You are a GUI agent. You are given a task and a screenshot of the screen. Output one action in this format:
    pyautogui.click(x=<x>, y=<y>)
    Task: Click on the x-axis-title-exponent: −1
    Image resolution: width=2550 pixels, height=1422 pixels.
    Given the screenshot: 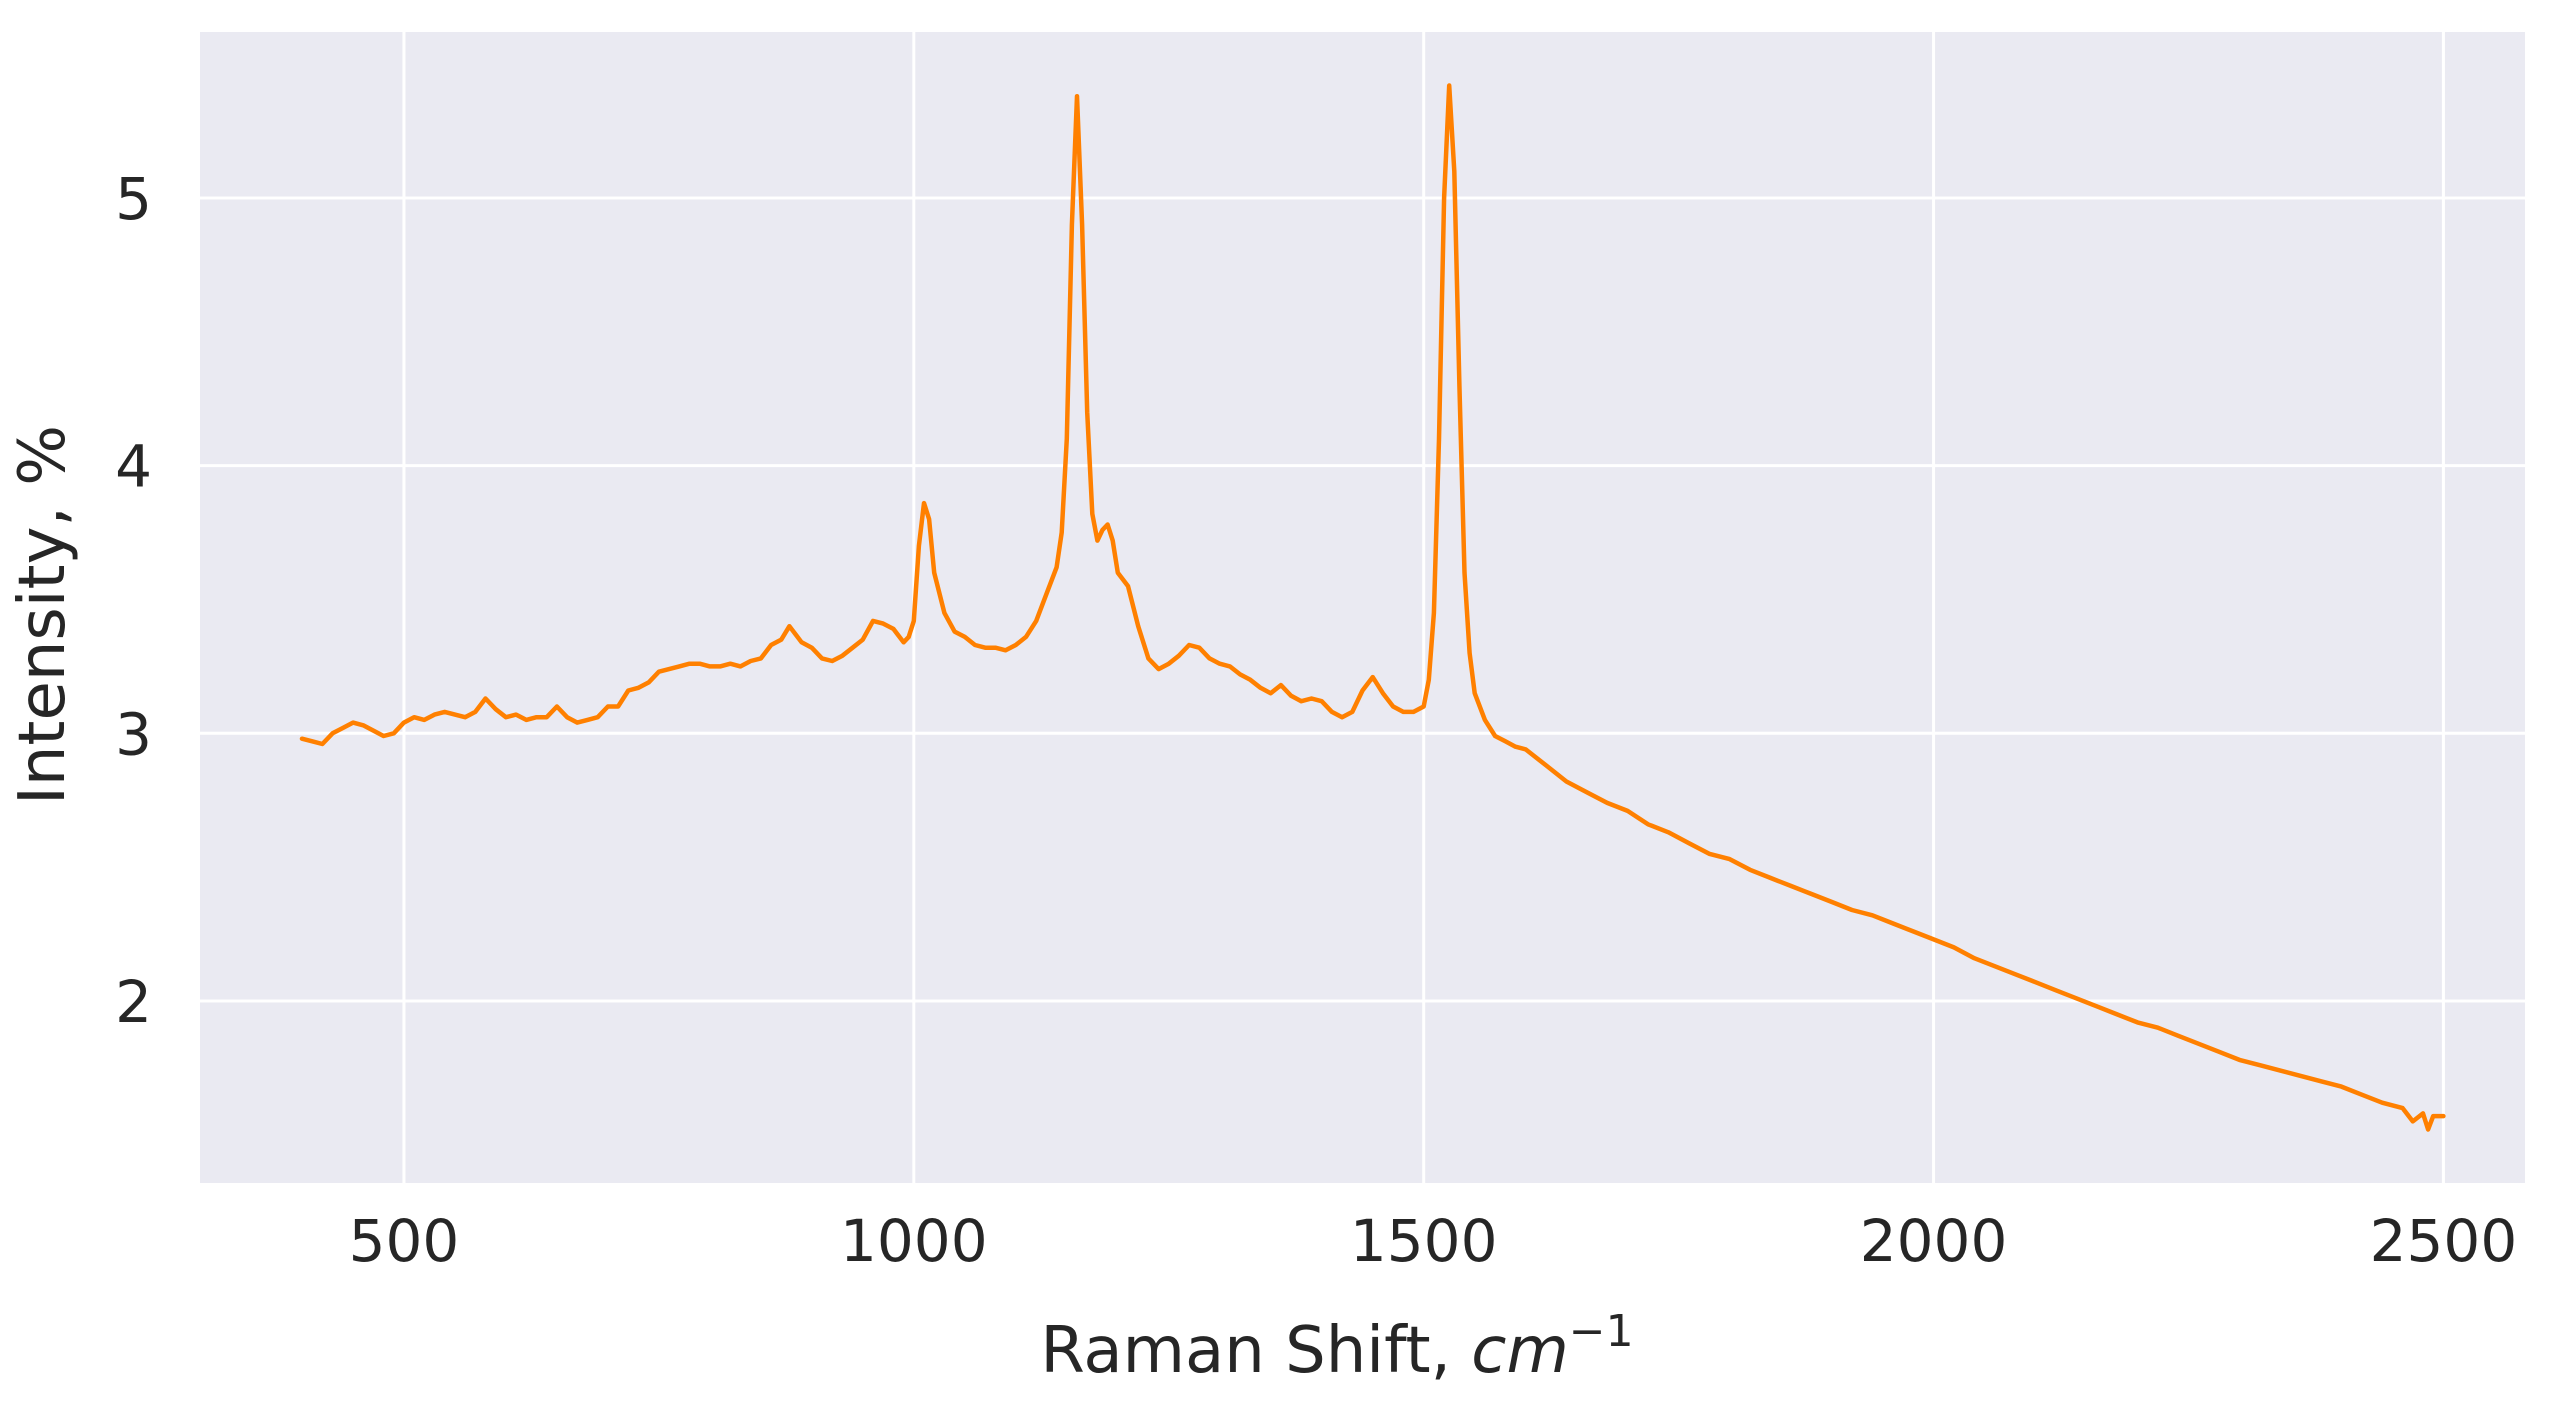 What is the action you would take?
    pyautogui.click(x=1601, y=1331)
    